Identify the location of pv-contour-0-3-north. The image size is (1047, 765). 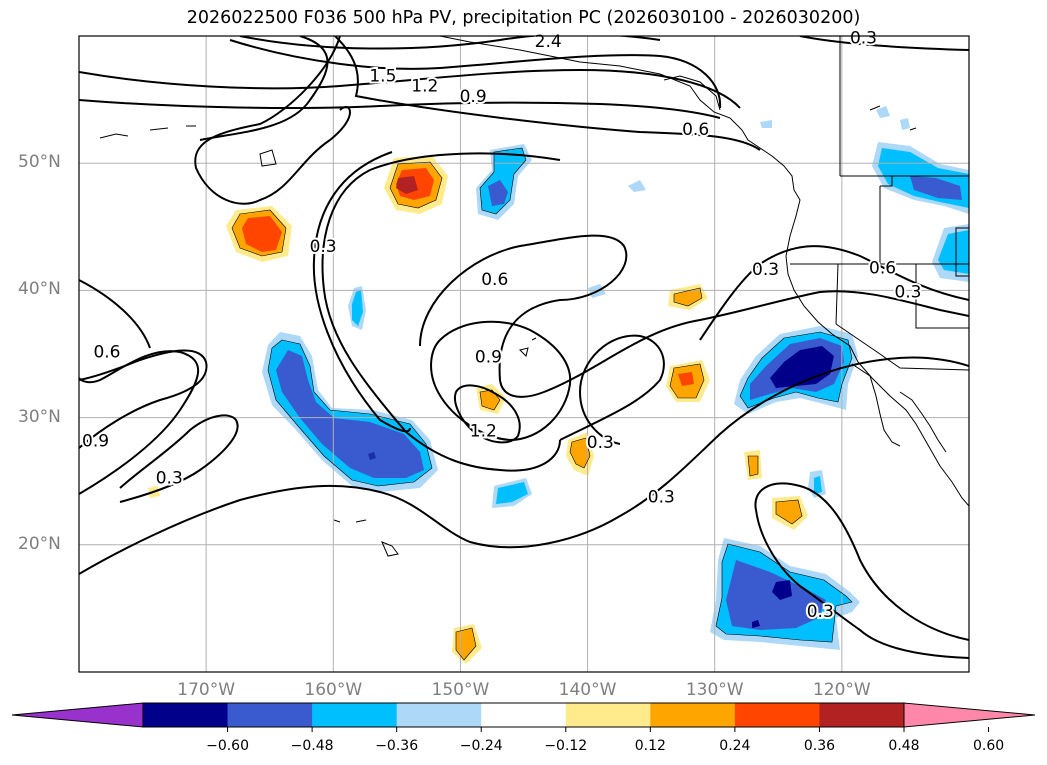
(884, 43).